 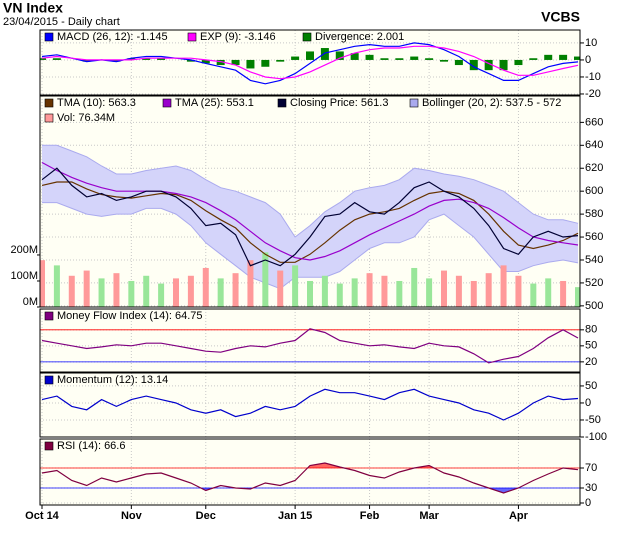 What do you see at coordinates (96, 103) in the screenshot?
I see `legend-label: TMA (10): 563.3` at bounding box center [96, 103].